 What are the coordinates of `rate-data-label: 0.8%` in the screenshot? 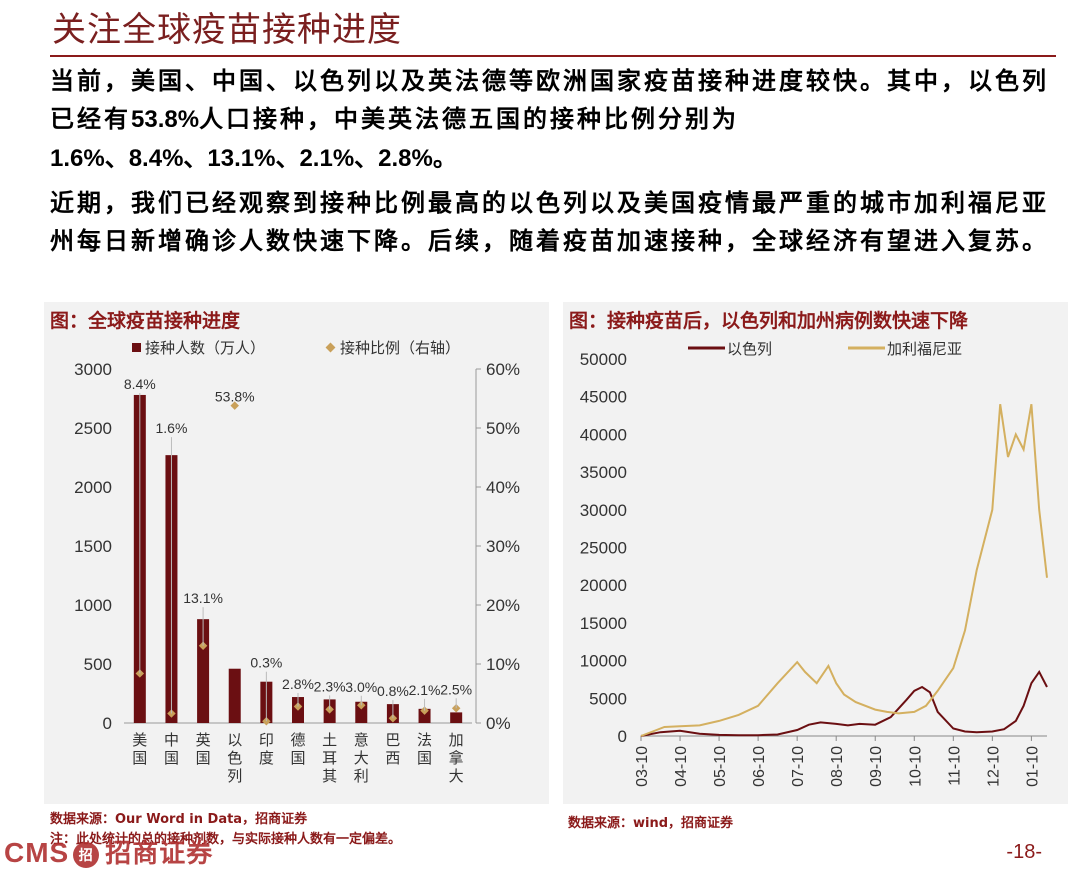 It's located at (393, 691).